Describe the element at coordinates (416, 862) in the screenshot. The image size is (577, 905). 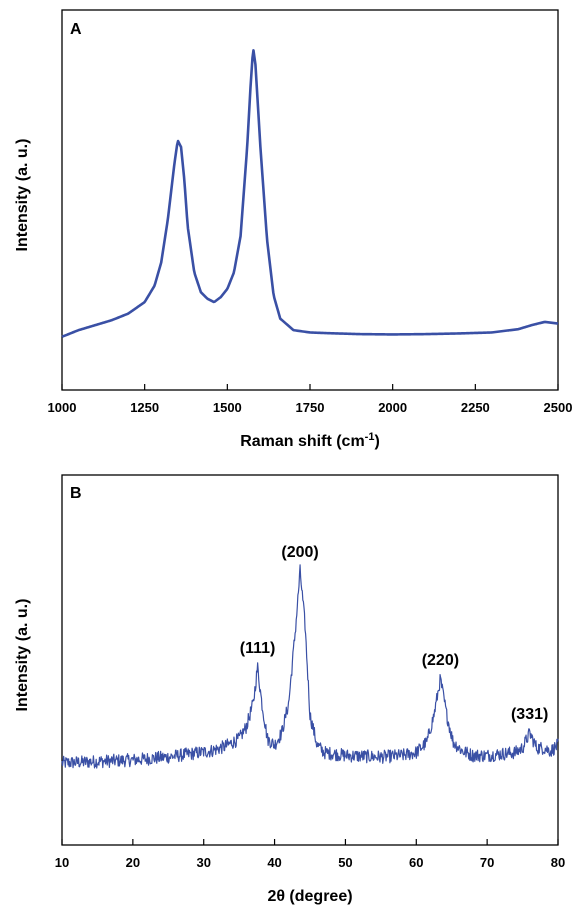
I see `x-tick-label: 60` at that location.